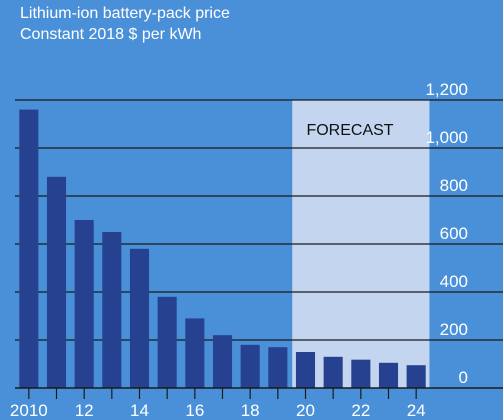 The height and width of the screenshot is (420, 503). Describe the element at coordinates (416, 410) in the screenshot. I see `x-tick-label: 24` at that location.